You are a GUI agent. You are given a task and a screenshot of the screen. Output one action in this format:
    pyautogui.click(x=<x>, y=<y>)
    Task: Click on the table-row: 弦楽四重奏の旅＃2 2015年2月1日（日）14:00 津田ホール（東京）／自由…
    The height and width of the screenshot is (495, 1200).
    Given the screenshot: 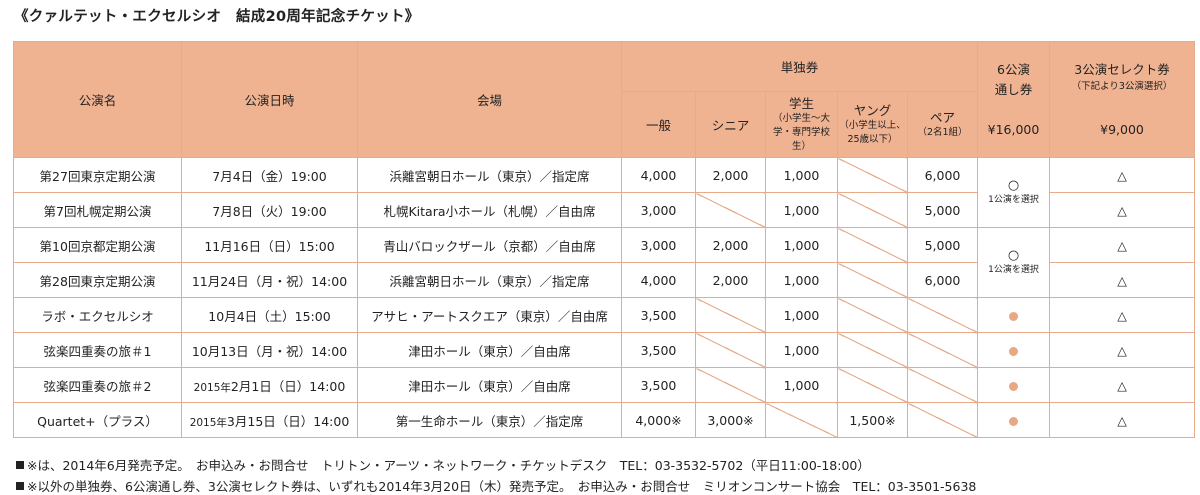 What is the action you would take?
    pyautogui.click(x=604, y=385)
    